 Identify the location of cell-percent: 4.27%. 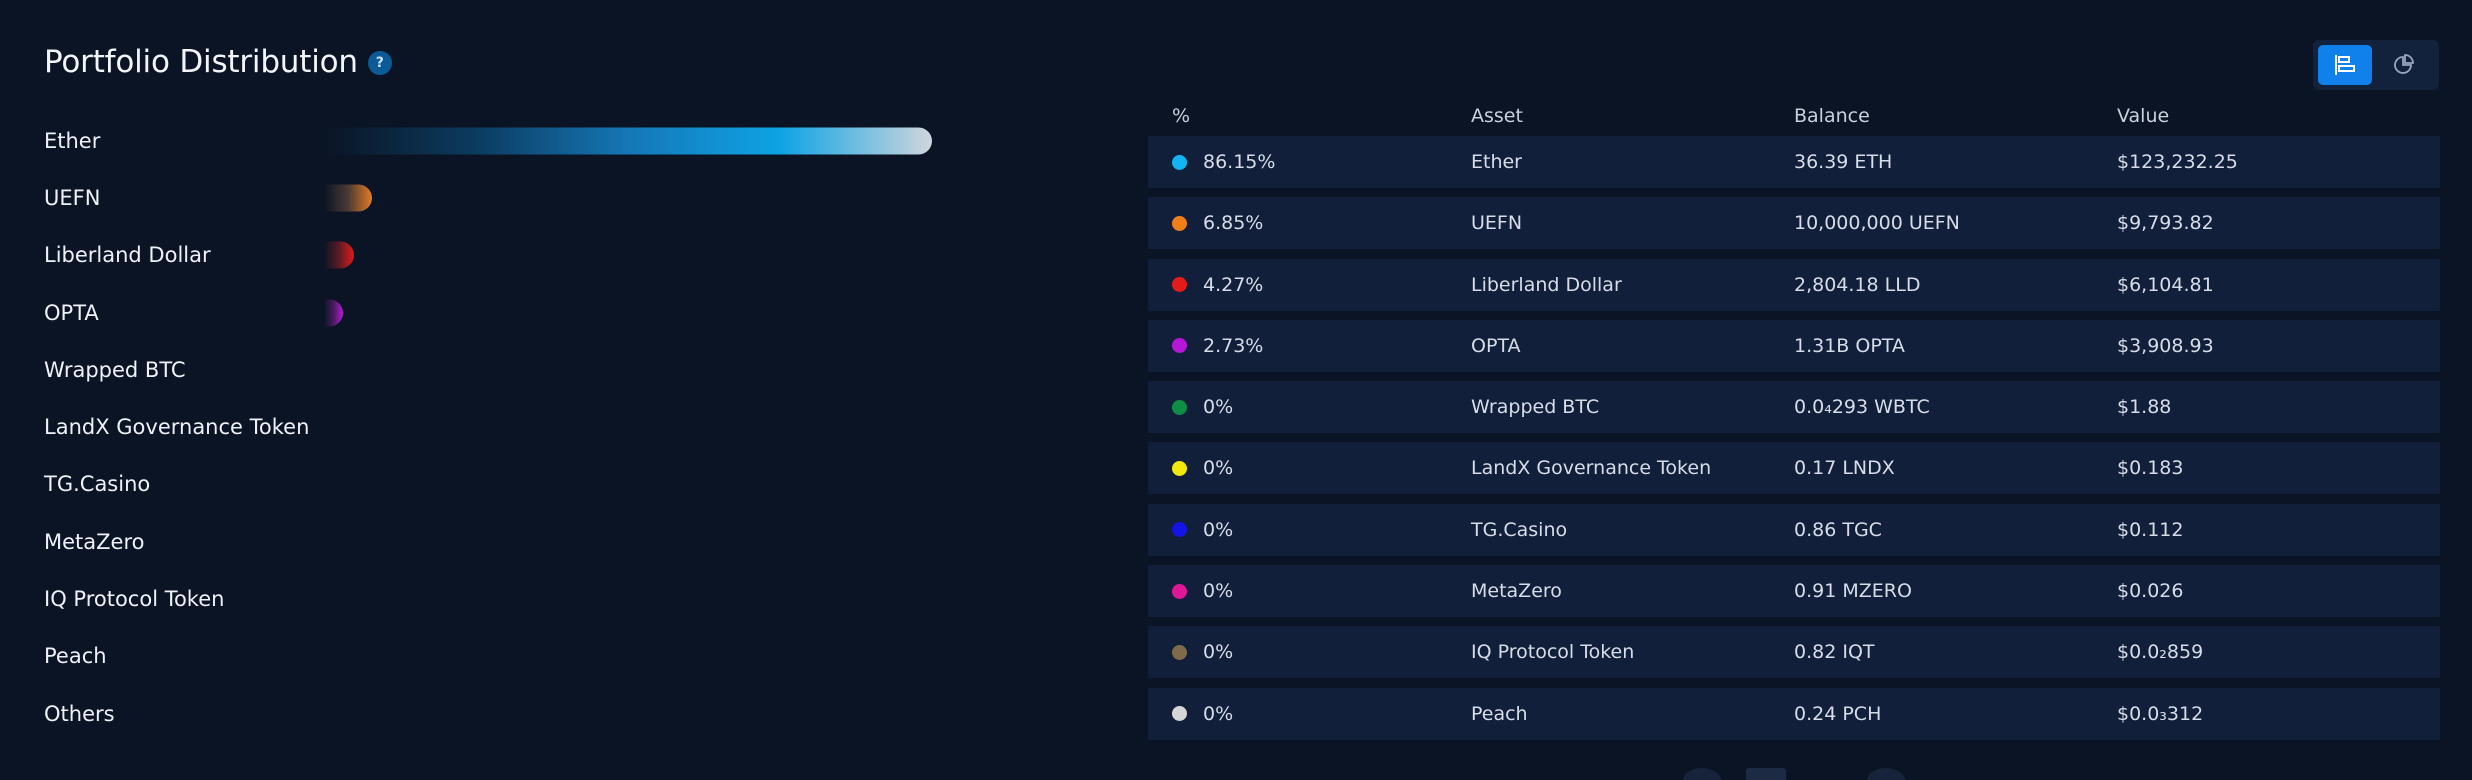
(1309, 285).